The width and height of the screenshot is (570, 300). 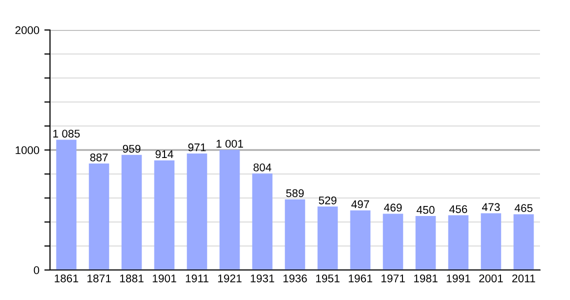 I want to click on x-tick-label: 1931, so click(x=262, y=278).